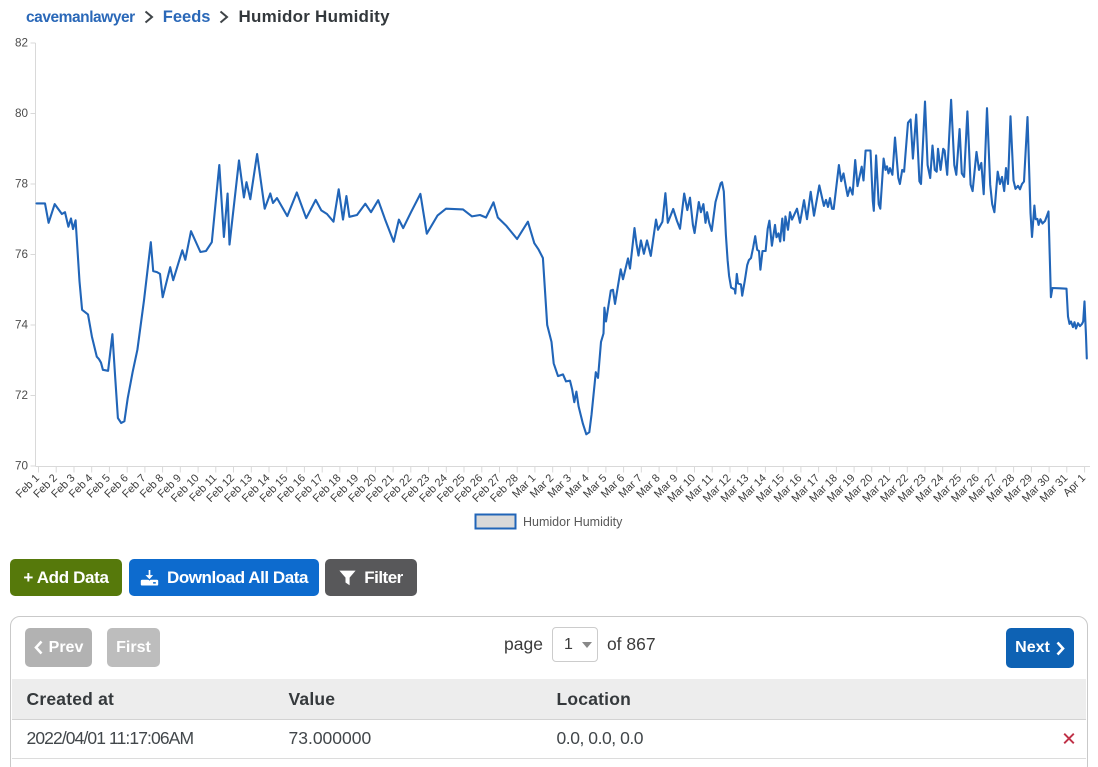  Describe the element at coordinates (21, 254) in the screenshot. I see `svg-text: 76` at that location.